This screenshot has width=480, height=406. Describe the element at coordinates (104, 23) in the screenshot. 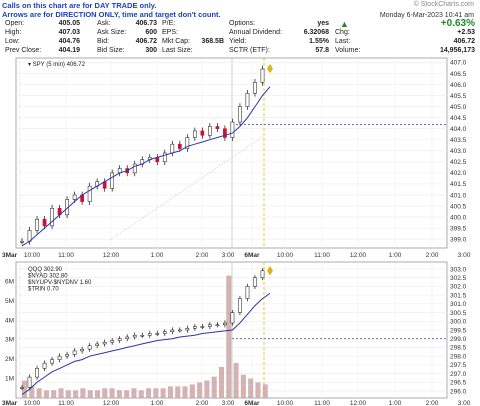

I see `quote-label: Ask:` at that location.